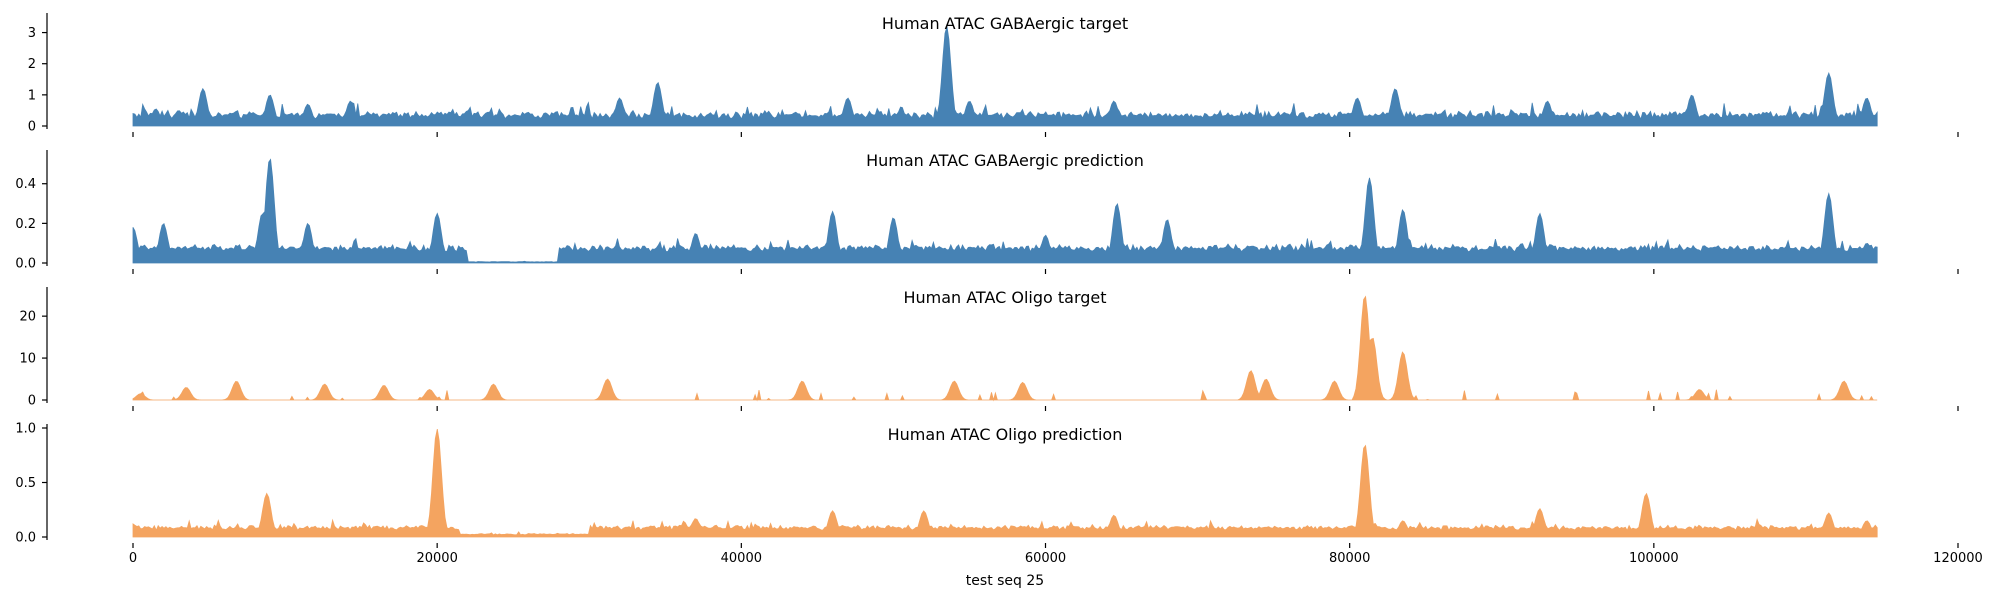  I want to click on y-tick-label: 0.2, so click(25, 224).